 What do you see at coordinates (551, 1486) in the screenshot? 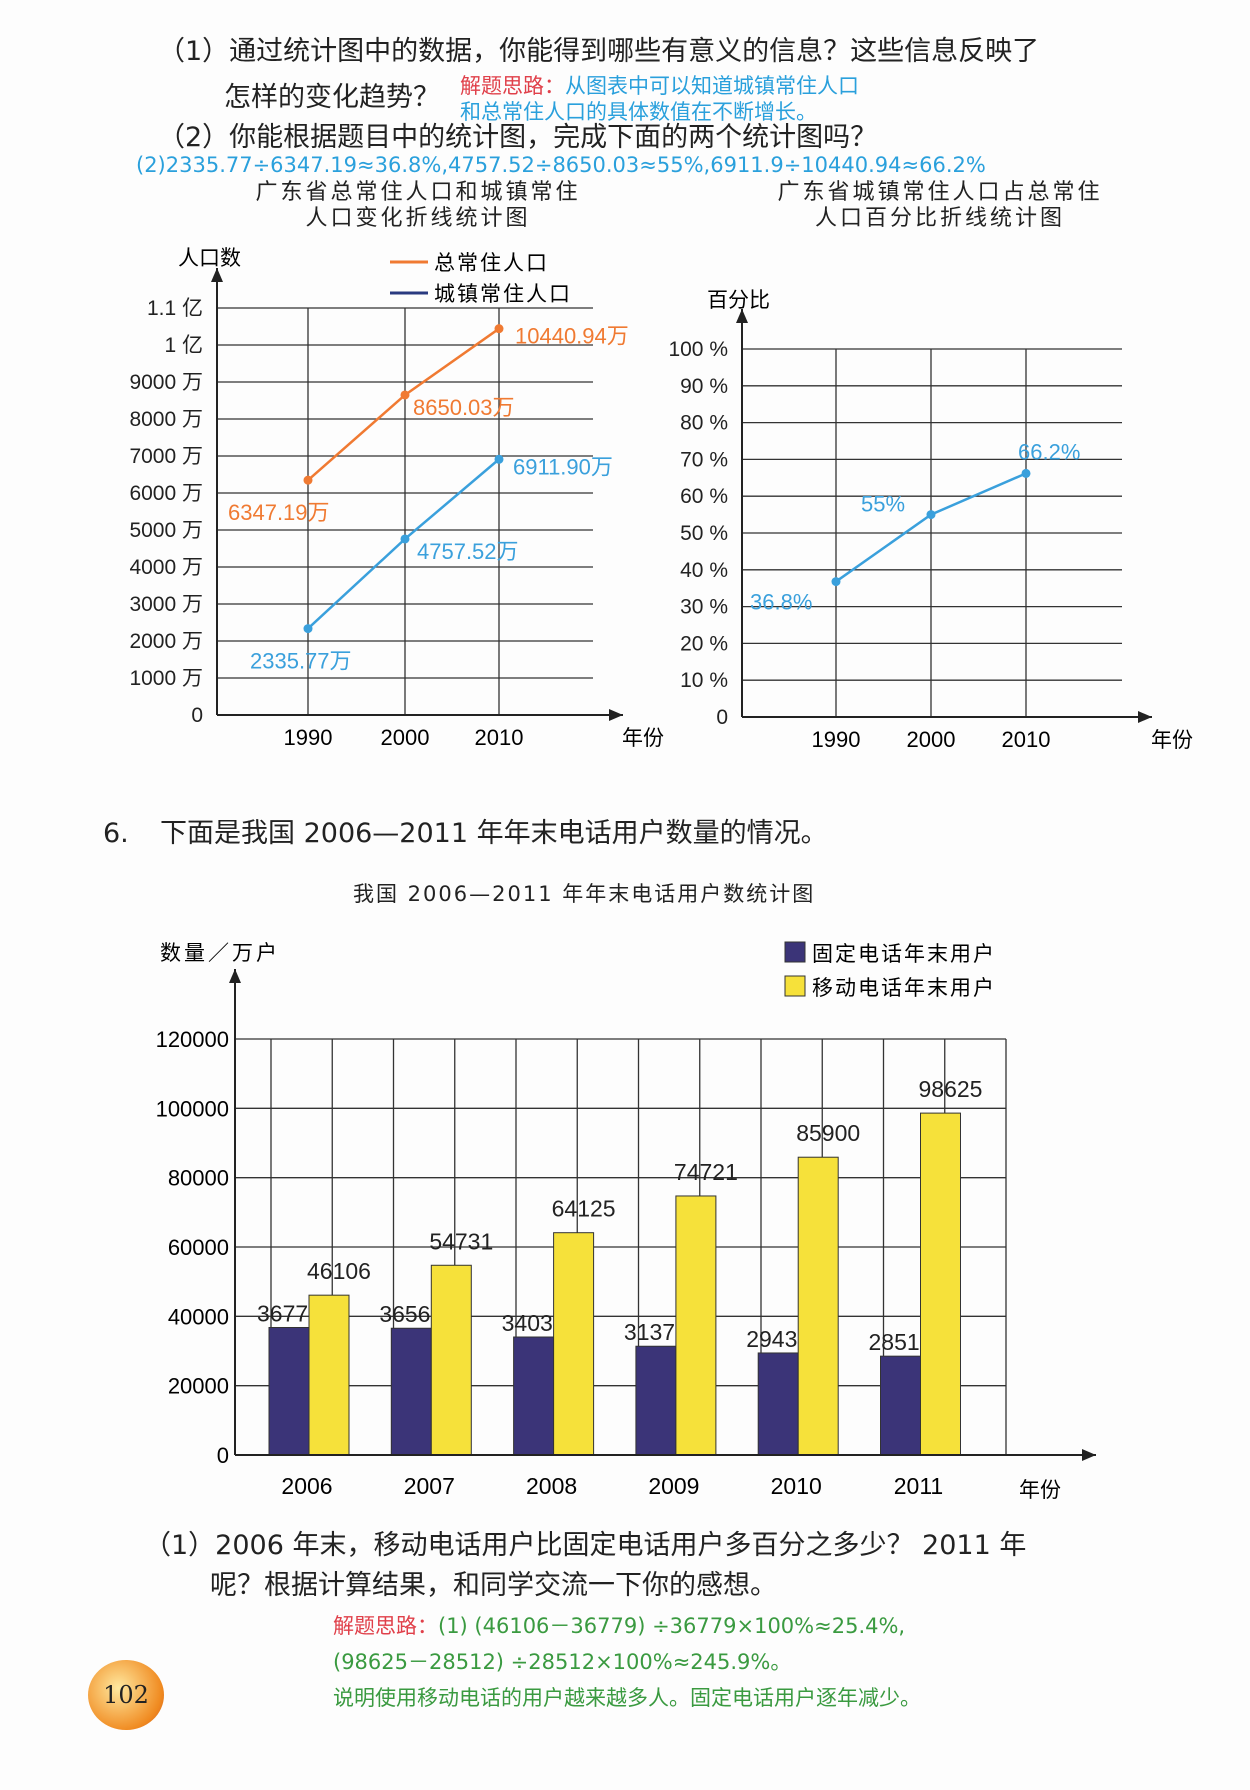
I see `chart3-xtick: 2008` at bounding box center [551, 1486].